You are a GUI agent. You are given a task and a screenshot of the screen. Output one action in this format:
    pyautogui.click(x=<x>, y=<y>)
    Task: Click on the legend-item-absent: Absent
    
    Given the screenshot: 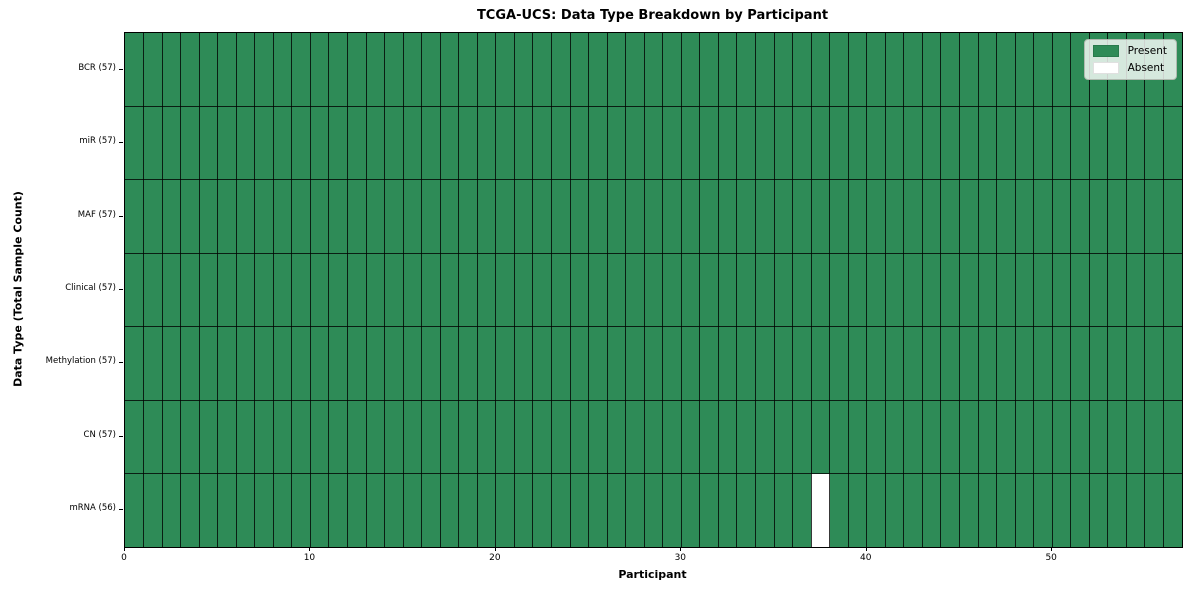 What is the action you would take?
    pyautogui.click(x=1129, y=68)
    